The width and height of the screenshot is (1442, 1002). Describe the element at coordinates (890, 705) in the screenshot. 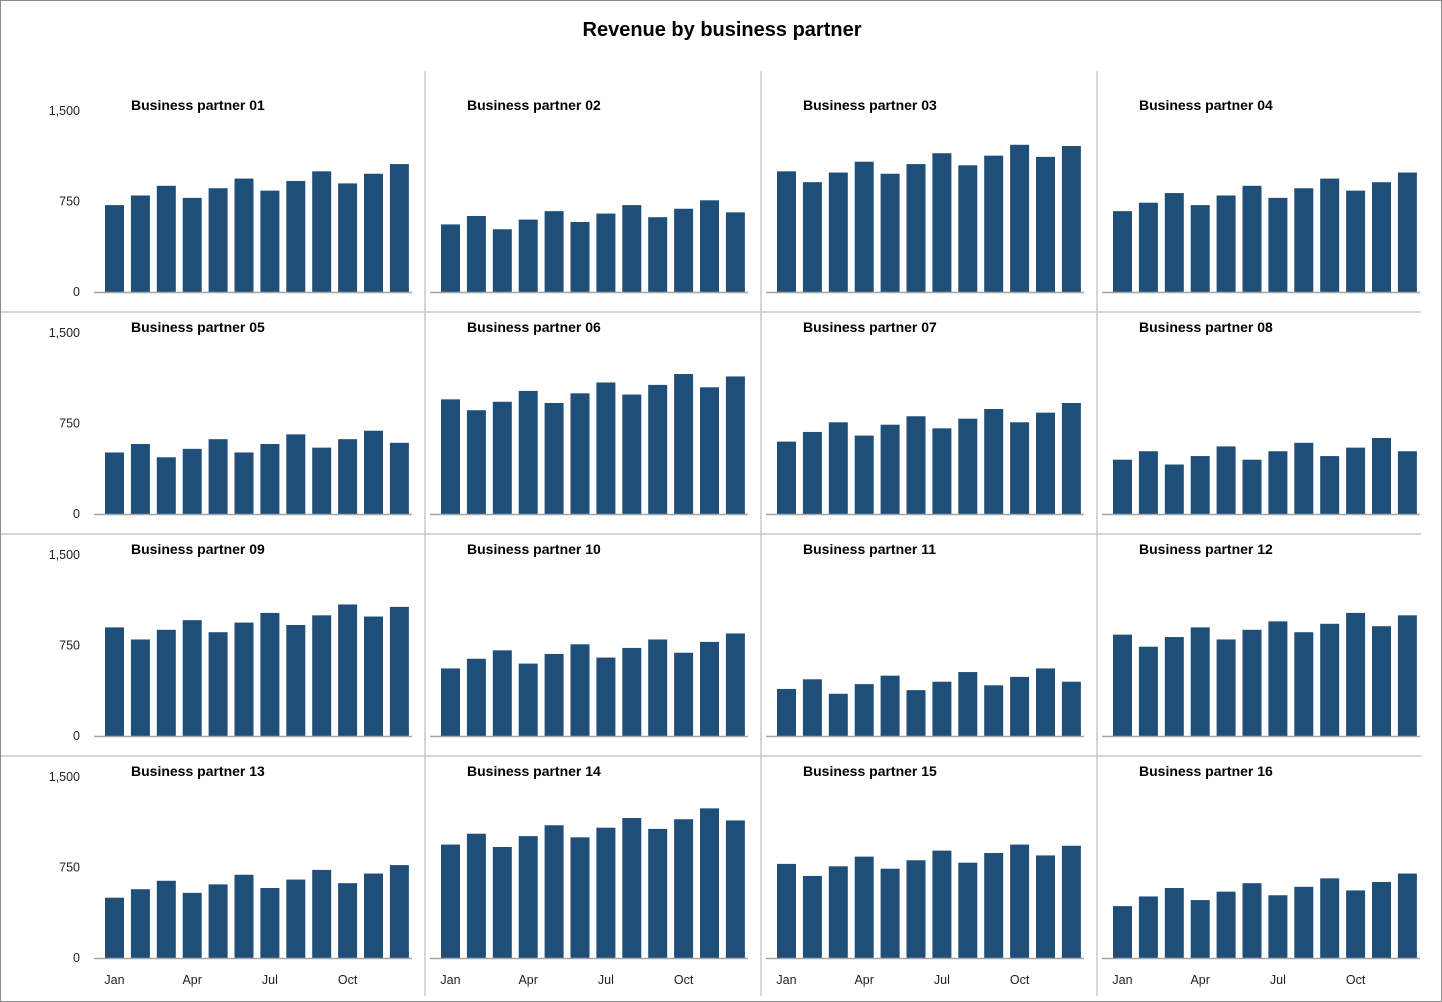

I see `bar-partner11-may` at that location.